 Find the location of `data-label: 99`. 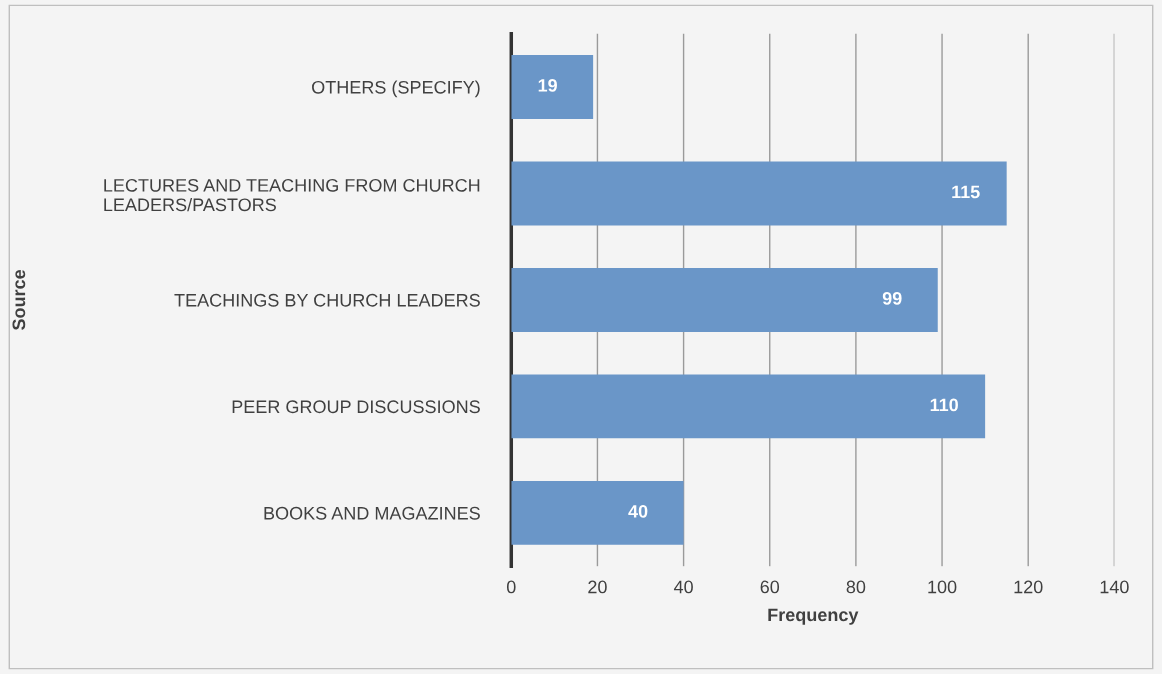

data-label: 99 is located at coordinates (892, 298).